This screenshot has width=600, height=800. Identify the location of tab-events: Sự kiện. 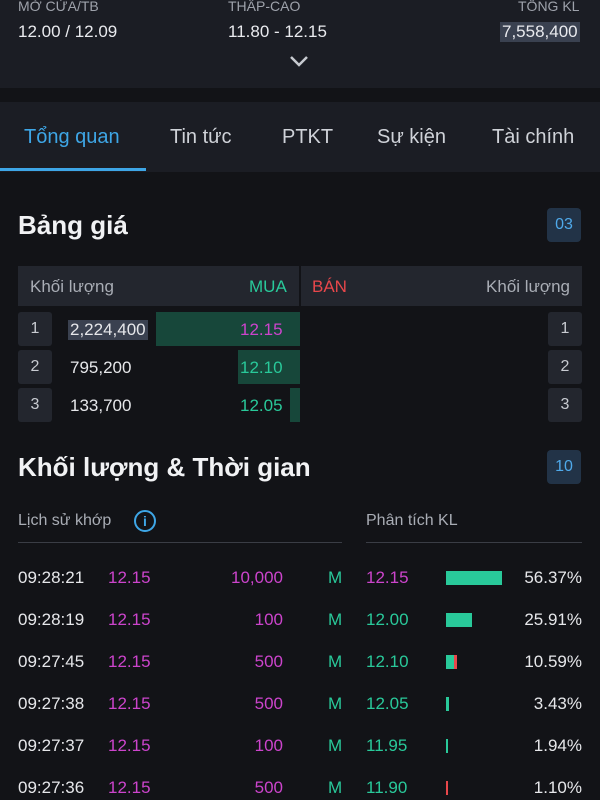
(411, 137).